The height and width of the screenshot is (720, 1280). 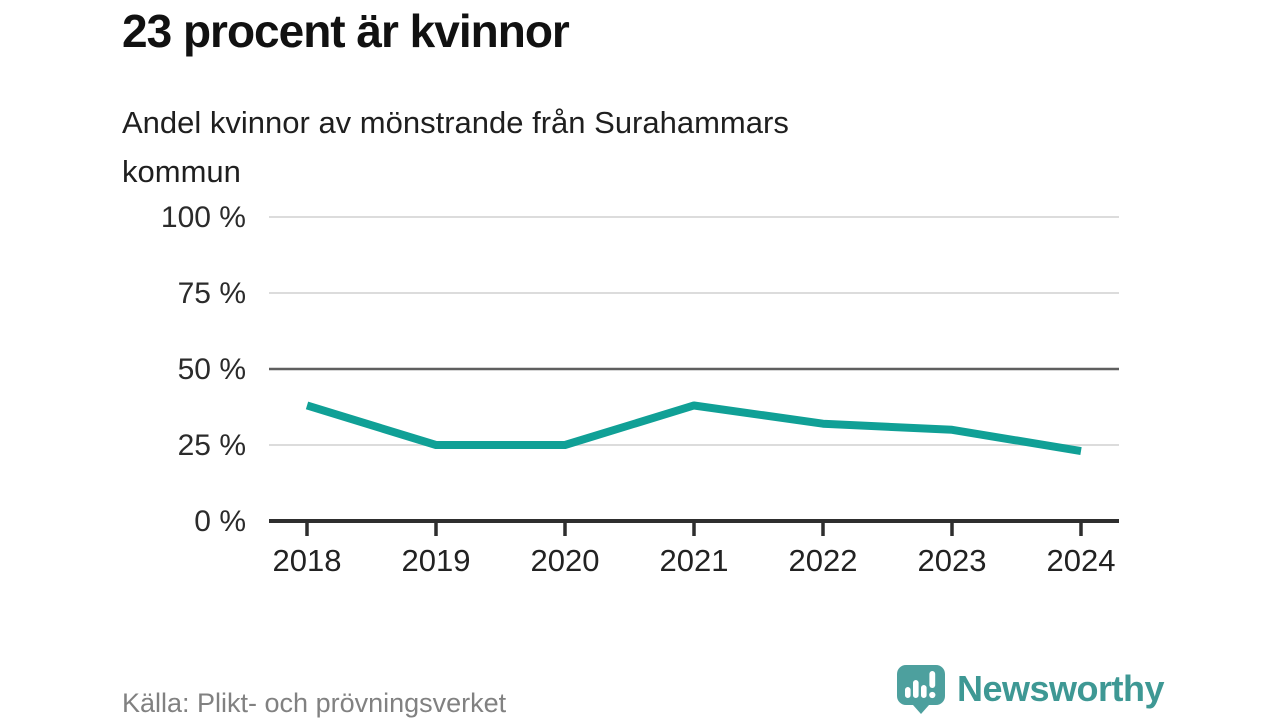 I want to click on newsworthy-pin-icon, so click(x=921, y=689).